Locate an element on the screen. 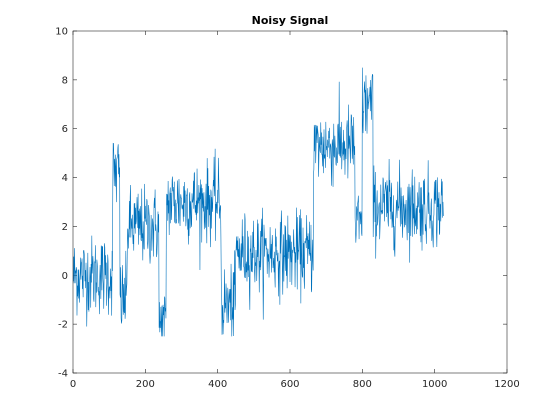 This screenshot has width=560, height=420. y-tick-label: 0 is located at coordinates (65, 276).